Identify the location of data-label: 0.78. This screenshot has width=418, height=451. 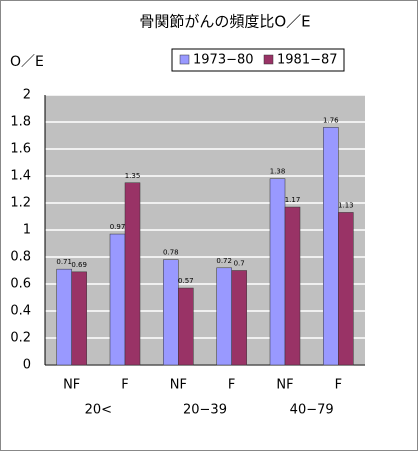
(171, 253).